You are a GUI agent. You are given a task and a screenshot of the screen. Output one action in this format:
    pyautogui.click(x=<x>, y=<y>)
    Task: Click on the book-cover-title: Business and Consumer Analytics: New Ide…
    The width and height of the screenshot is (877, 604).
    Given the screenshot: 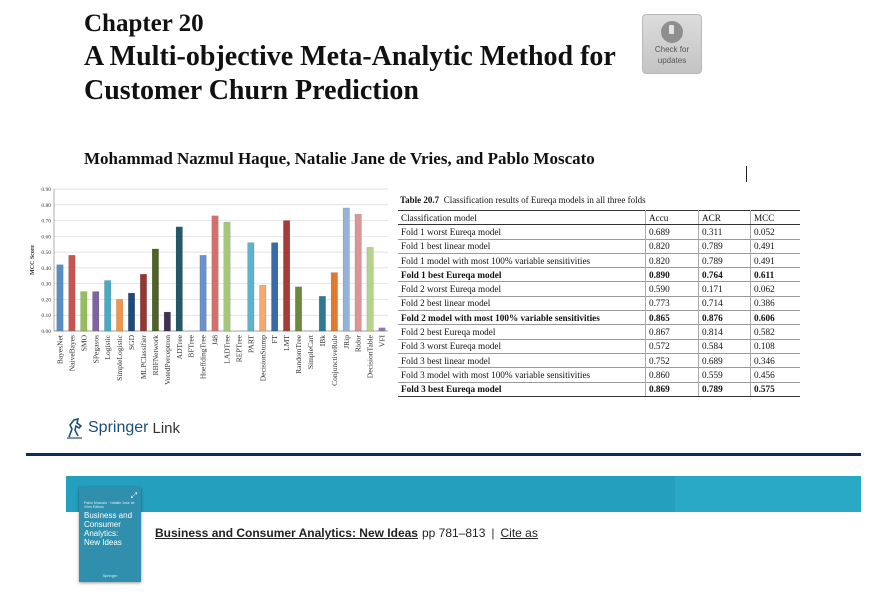 What is the action you would take?
    pyautogui.click(x=108, y=529)
    